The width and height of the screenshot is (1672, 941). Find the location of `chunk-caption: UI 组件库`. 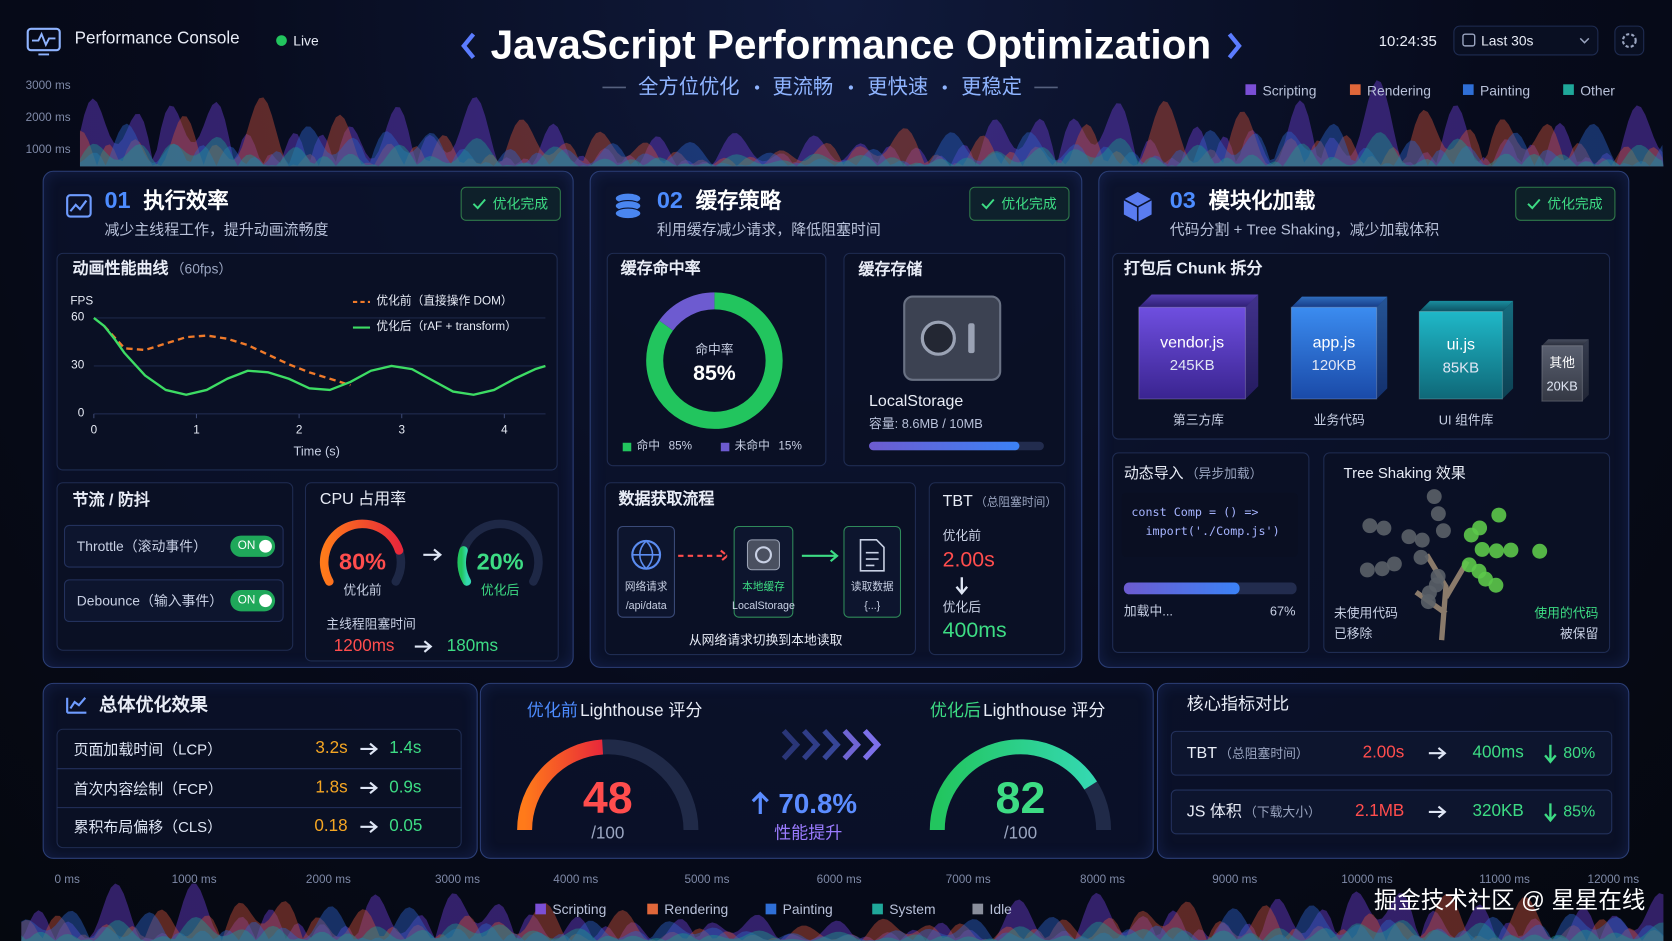

chunk-caption: UI 组件库 is located at coordinates (1466, 420).